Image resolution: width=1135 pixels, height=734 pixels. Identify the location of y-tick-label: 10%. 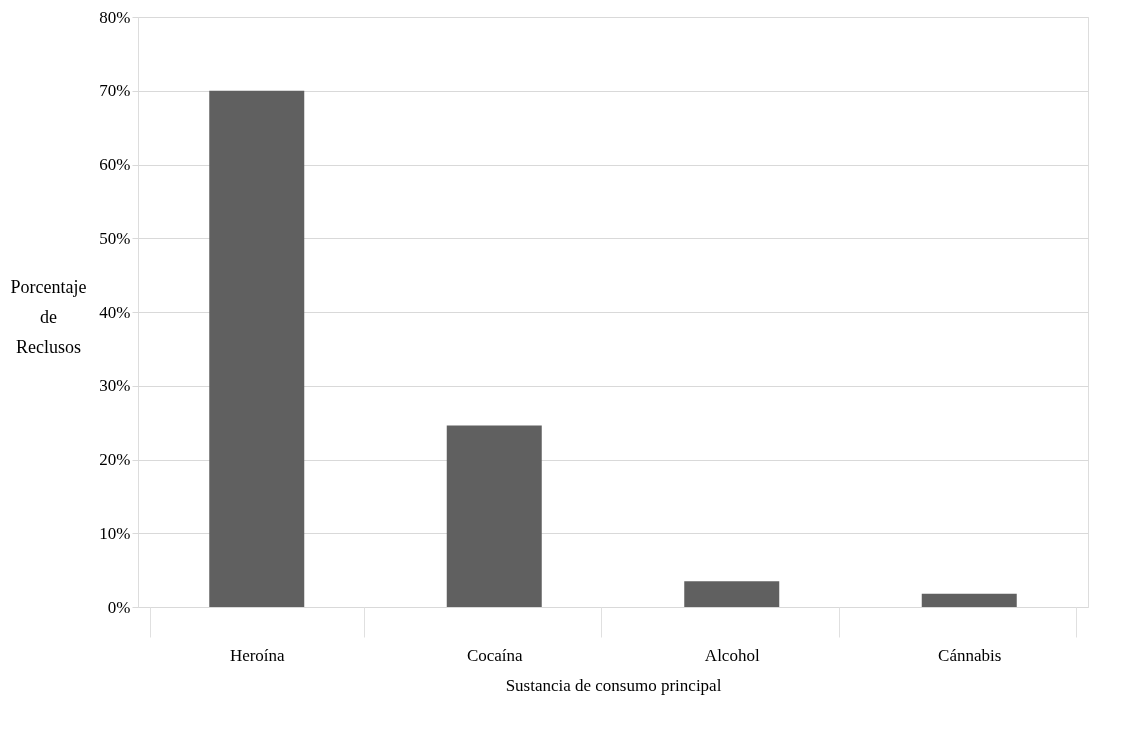
(115, 533).